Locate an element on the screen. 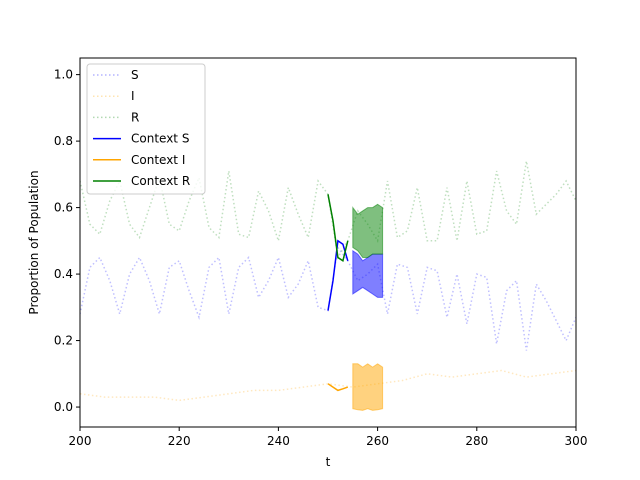 Image resolution: width=640 pixels, height=480 pixels. uncertainty-s-band is located at coordinates (368, 273).